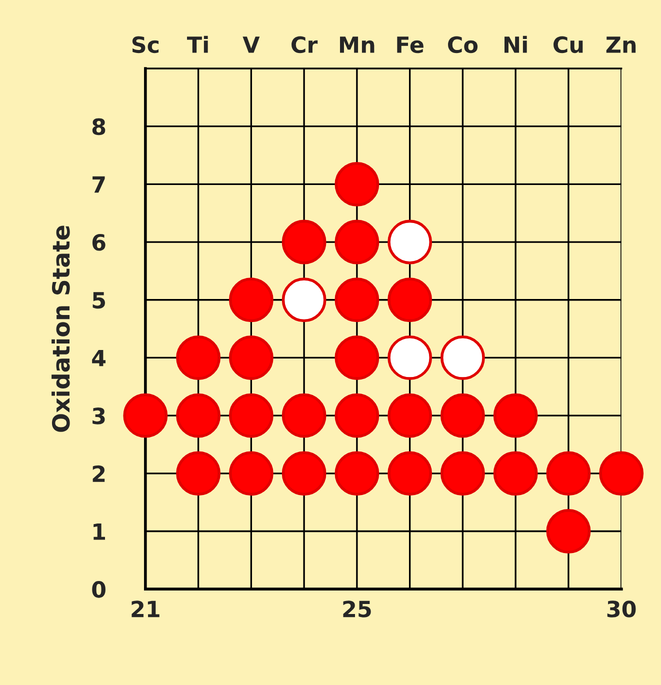  What do you see at coordinates (99, 589) in the screenshot?
I see `y-tick-label: 0` at bounding box center [99, 589].